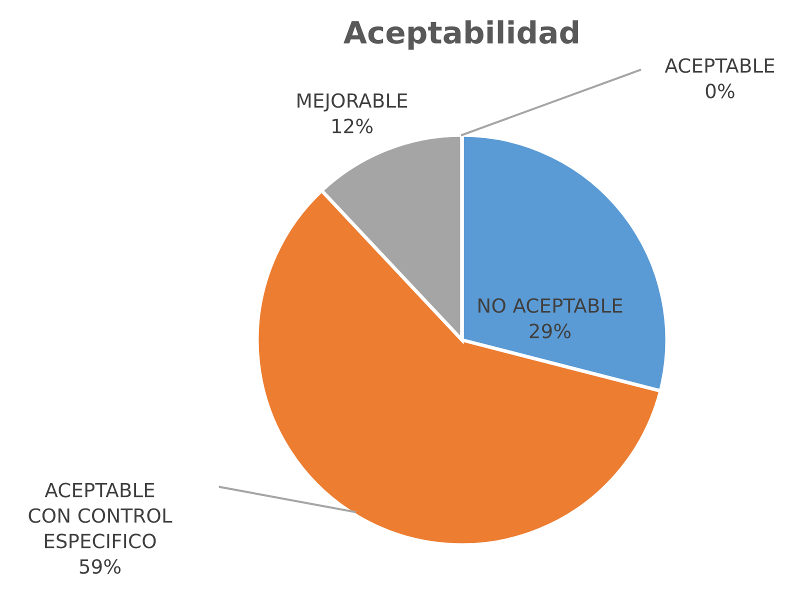 The height and width of the screenshot is (597, 792). Describe the element at coordinates (461, 35) in the screenshot. I see `chart-title: Aceptabilidad` at that location.